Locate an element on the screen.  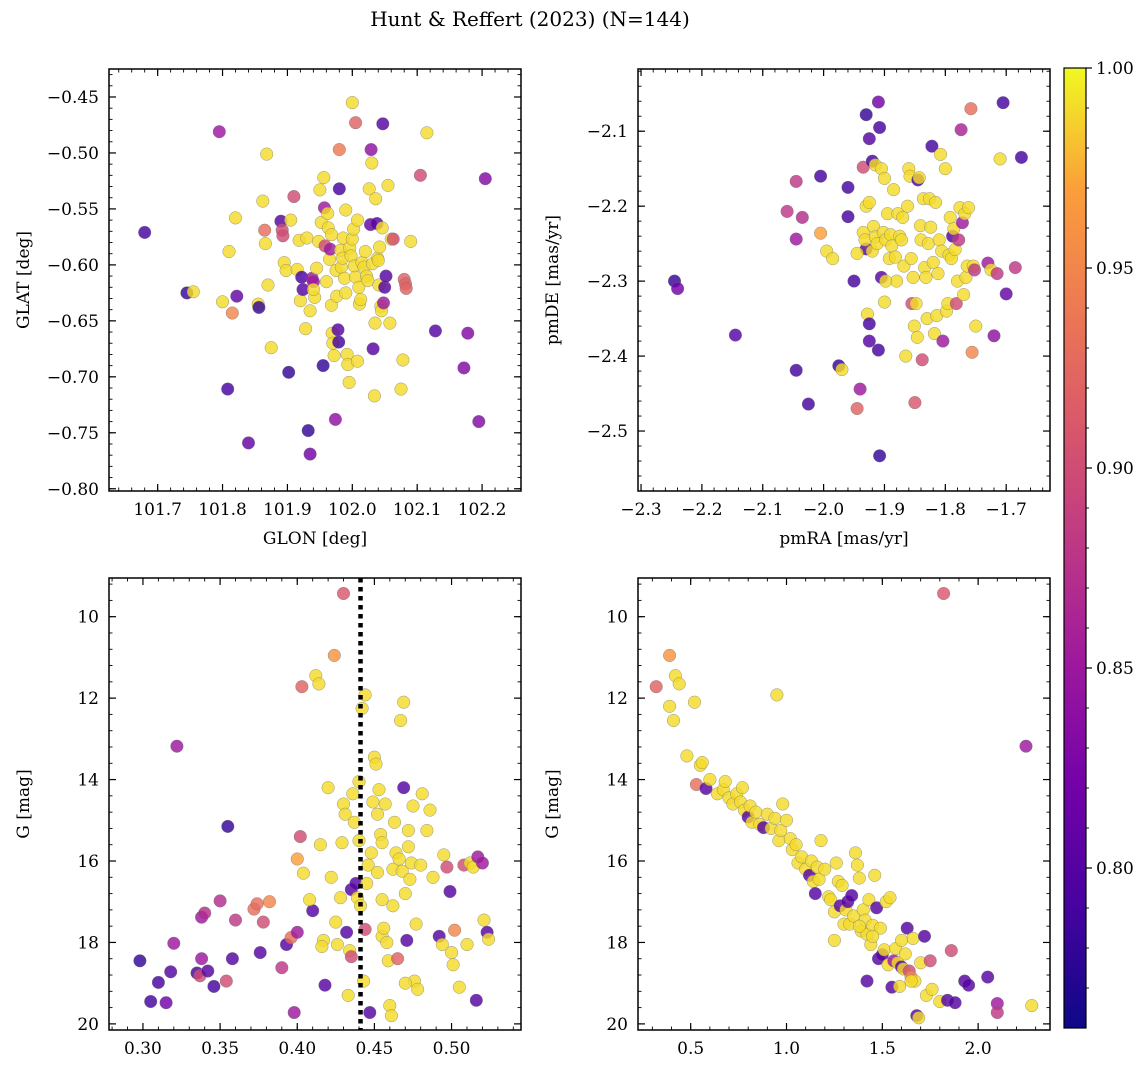
x-tick-label: 1.5 is located at coordinates (882, 1049).